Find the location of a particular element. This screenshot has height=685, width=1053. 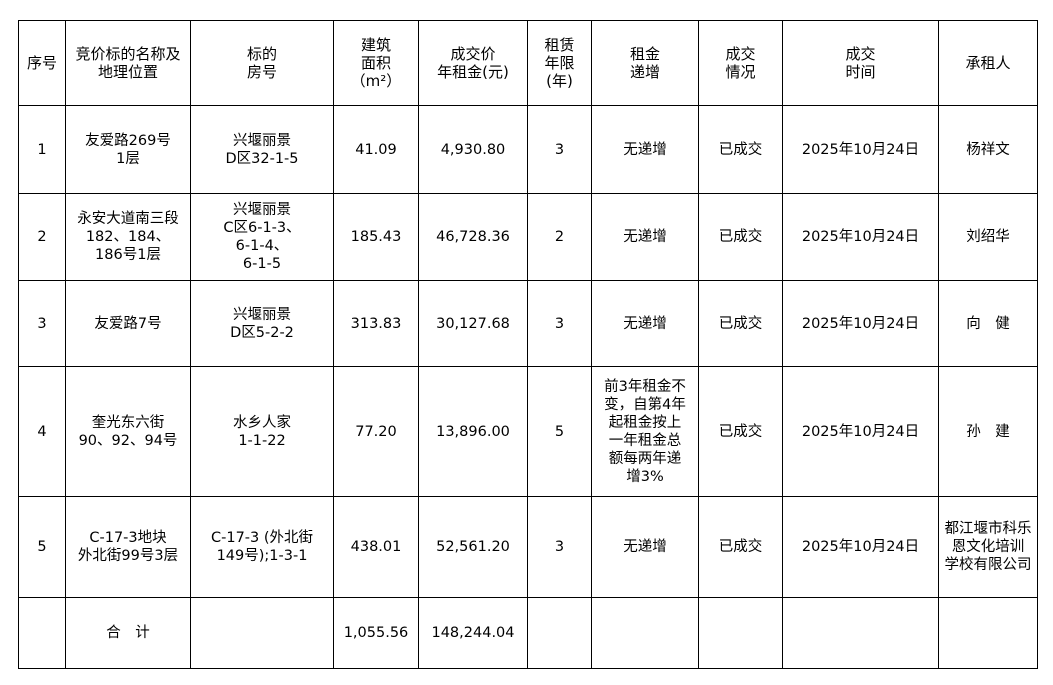

table-cell: 孙 建 is located at coordinates (988, 431).